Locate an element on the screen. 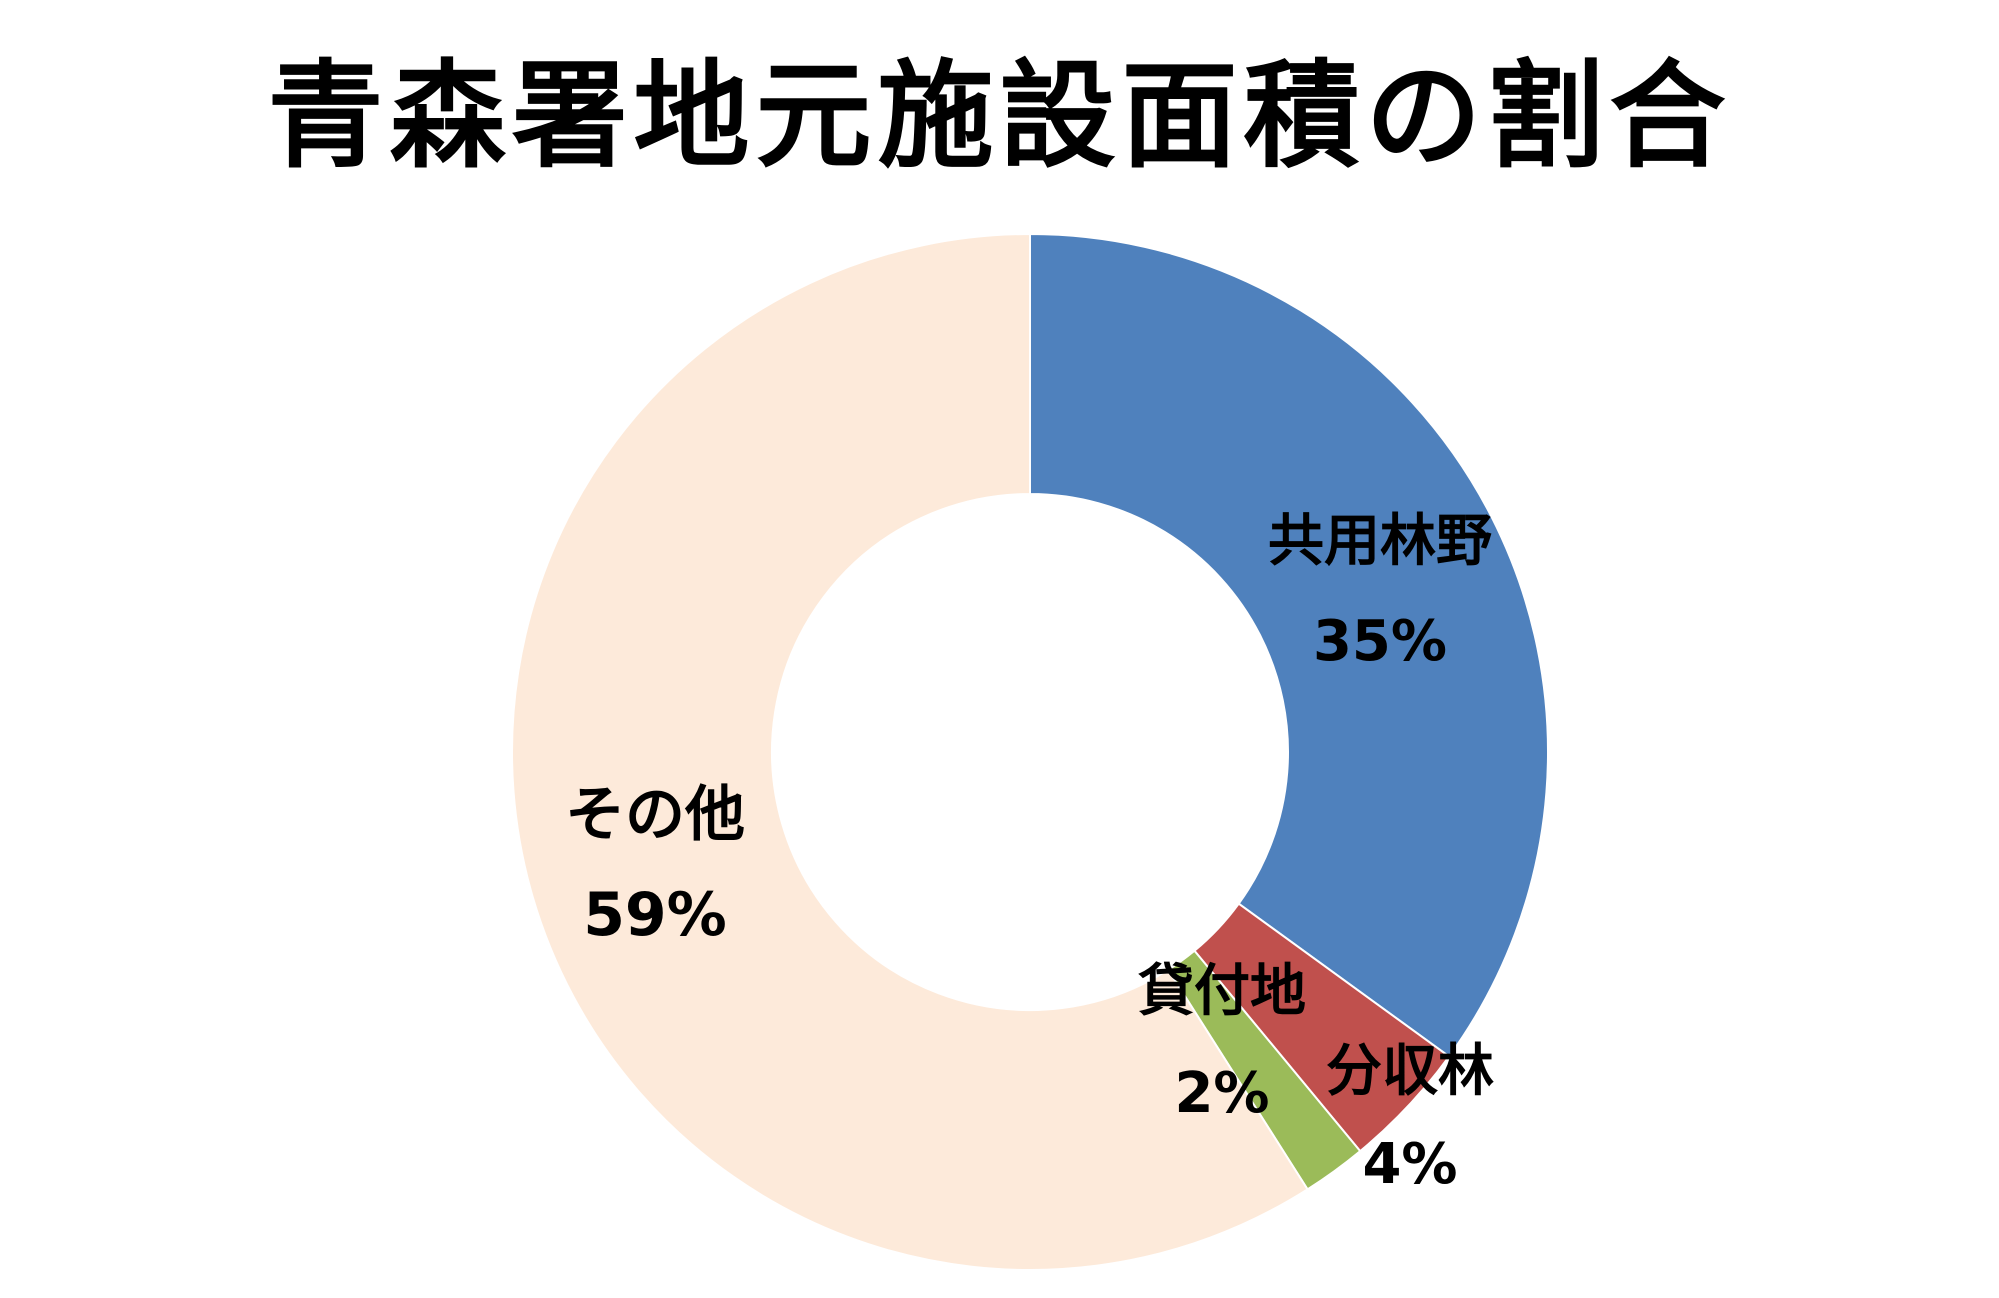 This screenshot has height=1298, width=1999. slice-name-label: 貸付地 is located at coordinates (1222, 991).